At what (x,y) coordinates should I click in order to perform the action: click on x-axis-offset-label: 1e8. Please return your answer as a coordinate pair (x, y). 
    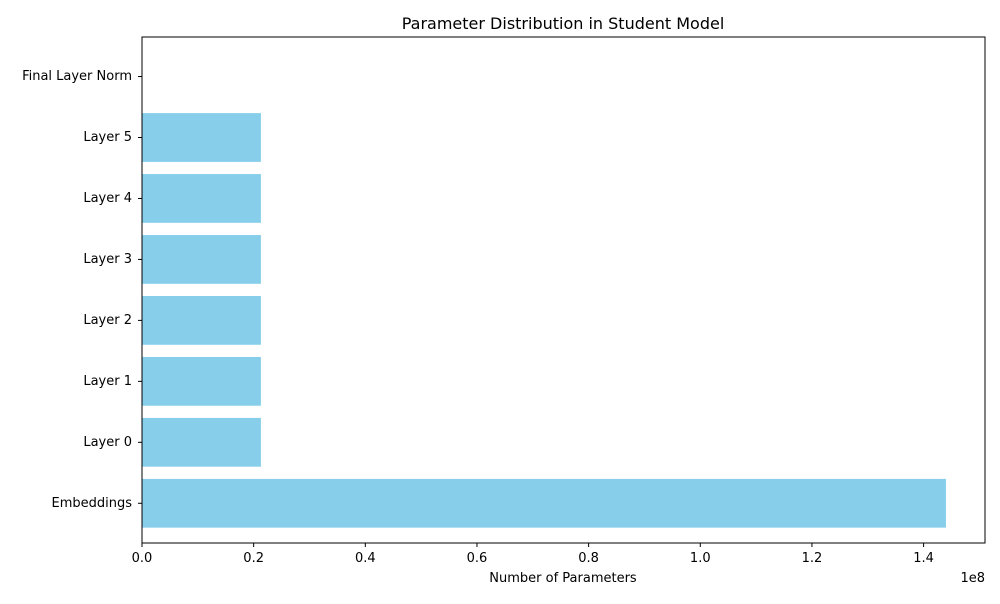
    Looking at the image, I should click on (972, 578).